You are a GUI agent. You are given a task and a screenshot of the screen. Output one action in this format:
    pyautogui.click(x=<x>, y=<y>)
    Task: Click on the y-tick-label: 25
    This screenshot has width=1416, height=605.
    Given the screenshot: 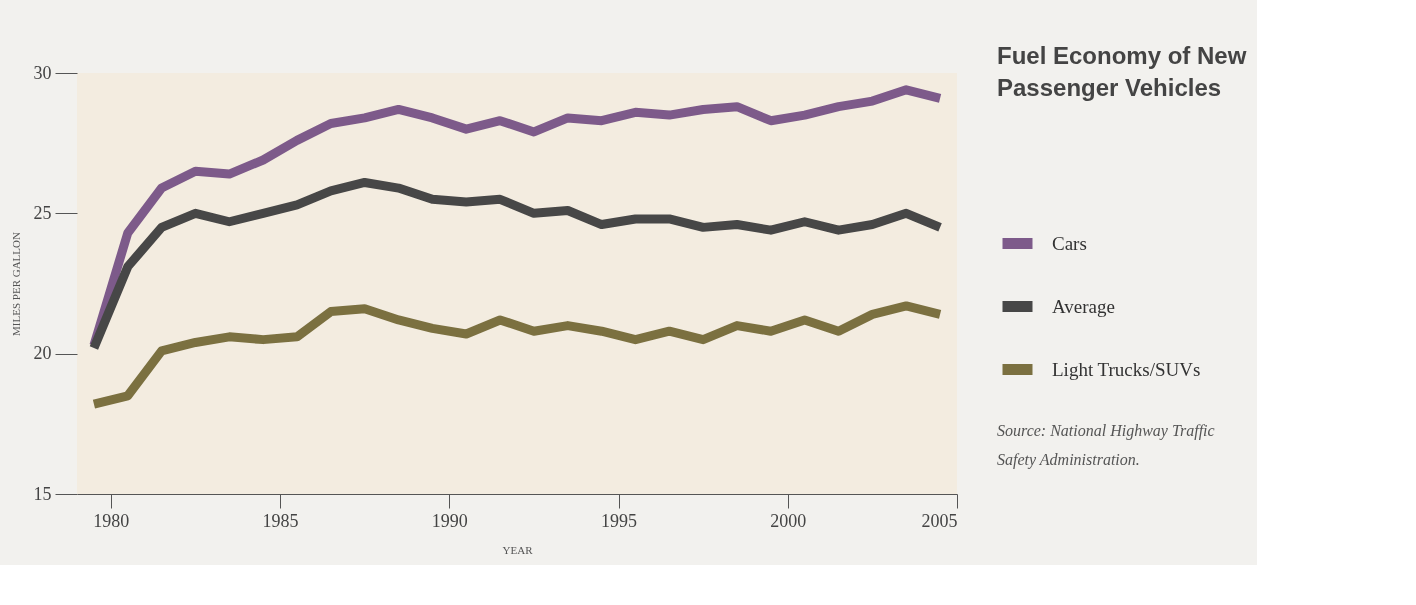 What is the action you would take?
    pyautogui.click(x=42, y=212)
    